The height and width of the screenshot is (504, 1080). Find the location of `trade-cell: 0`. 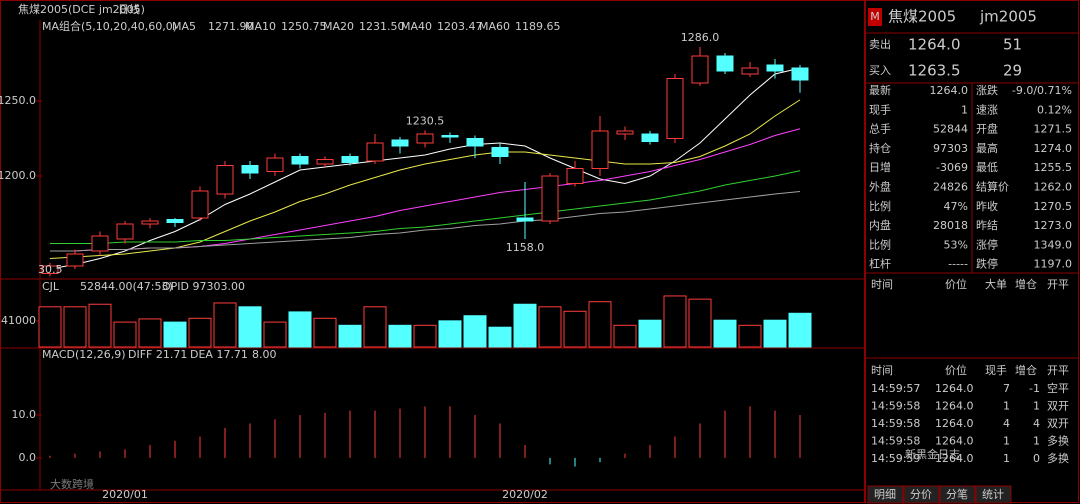

trade-cell: 0 is located at coordinates (1036, 458).